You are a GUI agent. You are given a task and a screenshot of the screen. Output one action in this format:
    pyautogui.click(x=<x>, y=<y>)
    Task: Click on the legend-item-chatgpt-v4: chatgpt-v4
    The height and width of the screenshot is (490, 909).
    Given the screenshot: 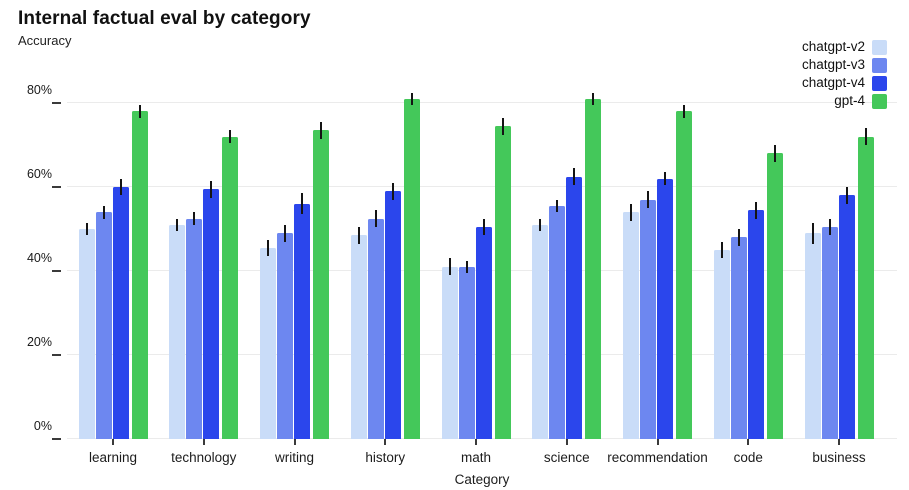 What is the action you would take?
    pyautogui.click(x=844, y=83)
    